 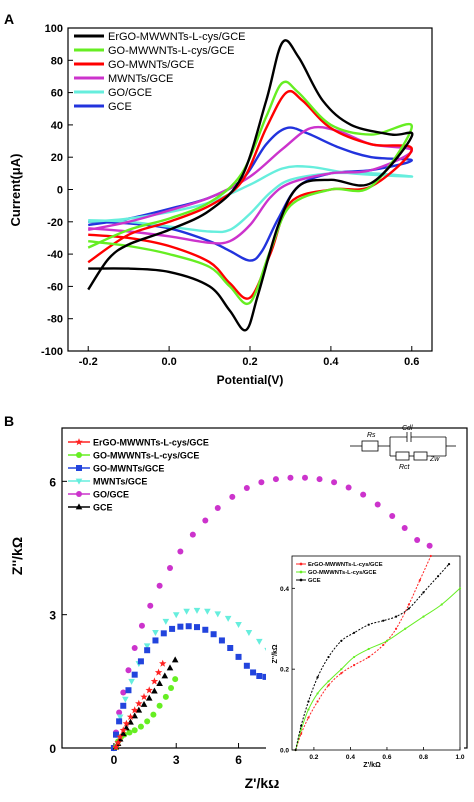 I want to click on inset-series-lines, so click(x=378, y=653).